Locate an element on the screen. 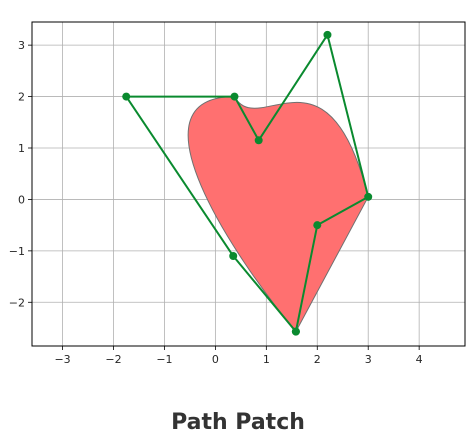  x-tick-label: 3 is located at coordinates (368, 359).